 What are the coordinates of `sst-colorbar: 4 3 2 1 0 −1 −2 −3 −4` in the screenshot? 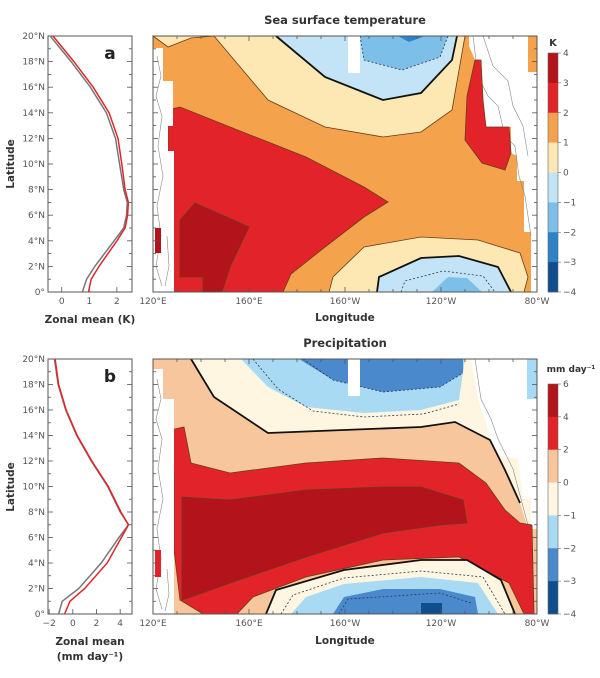 It's located at (562, 173).